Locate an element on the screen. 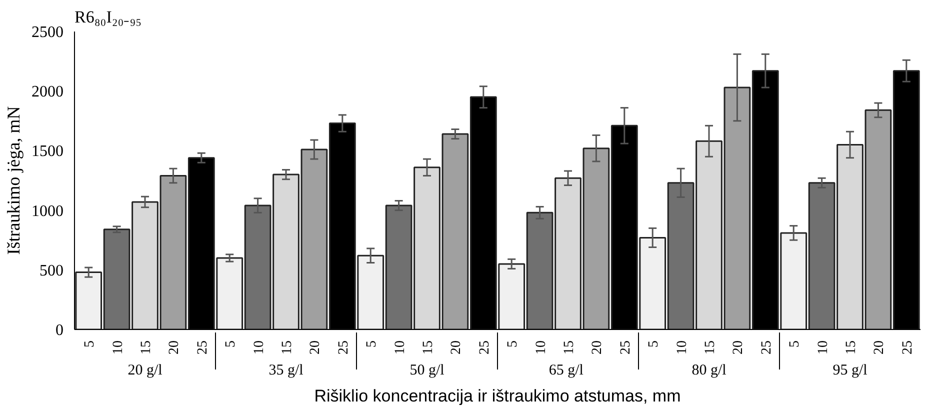 This screenshot has height=411, width=943. y-tick-label: 0 is located at coordinates (60, 330).